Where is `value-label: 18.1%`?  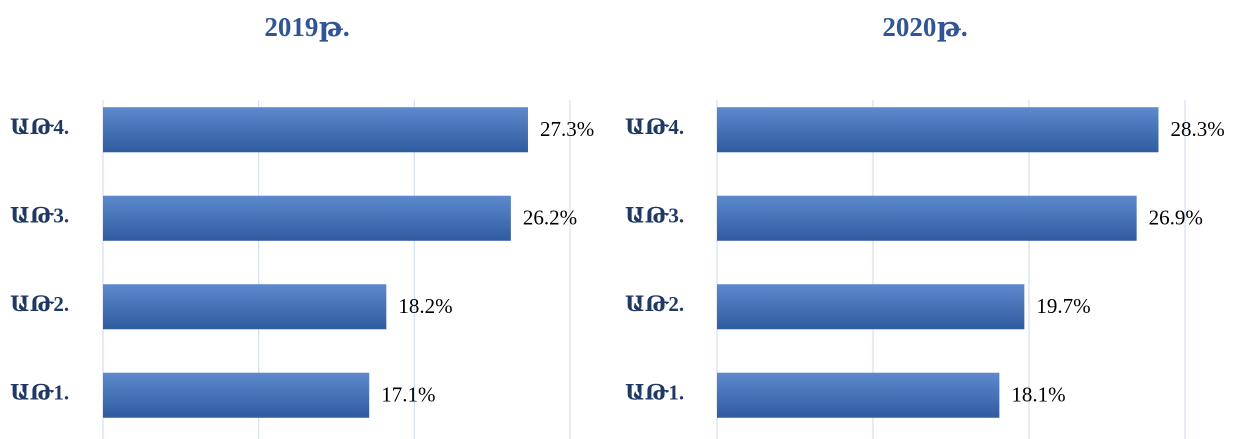
value-label: 18.1% is located at coordinates (1038, 395).